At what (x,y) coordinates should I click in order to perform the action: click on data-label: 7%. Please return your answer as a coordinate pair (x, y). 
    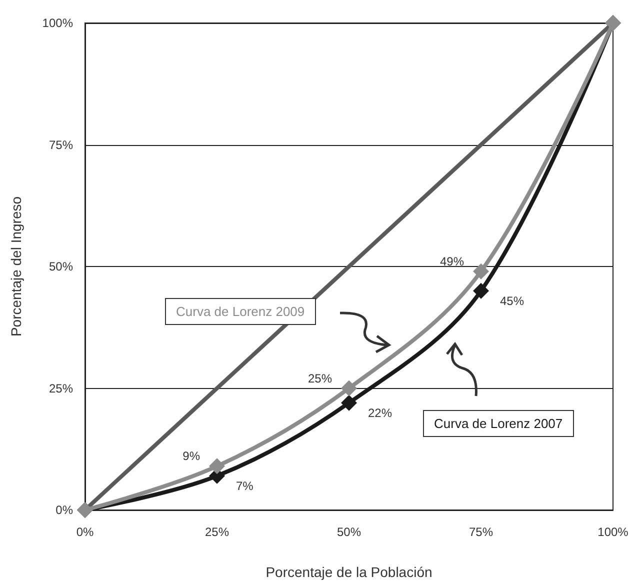
    Looking at the image, I should click on (245, 485).